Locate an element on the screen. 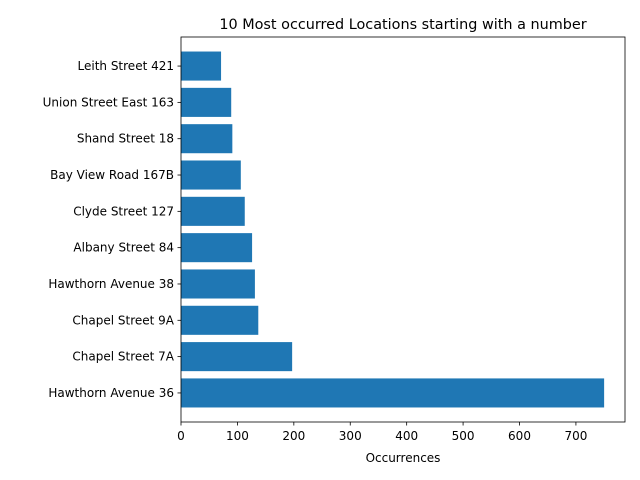 This screenshot has height=480, width=640. x-tick-label: 400 is located at coordinates (406, 436).